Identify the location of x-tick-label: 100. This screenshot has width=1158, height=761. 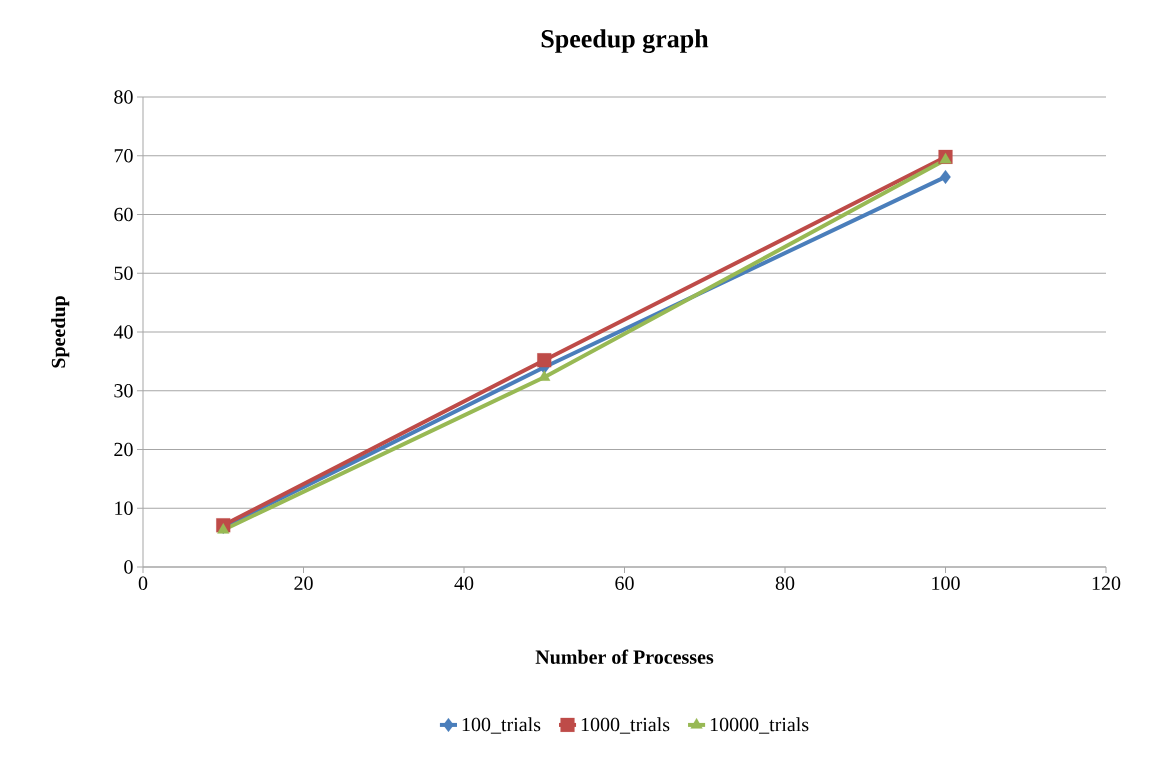
(946, 583).